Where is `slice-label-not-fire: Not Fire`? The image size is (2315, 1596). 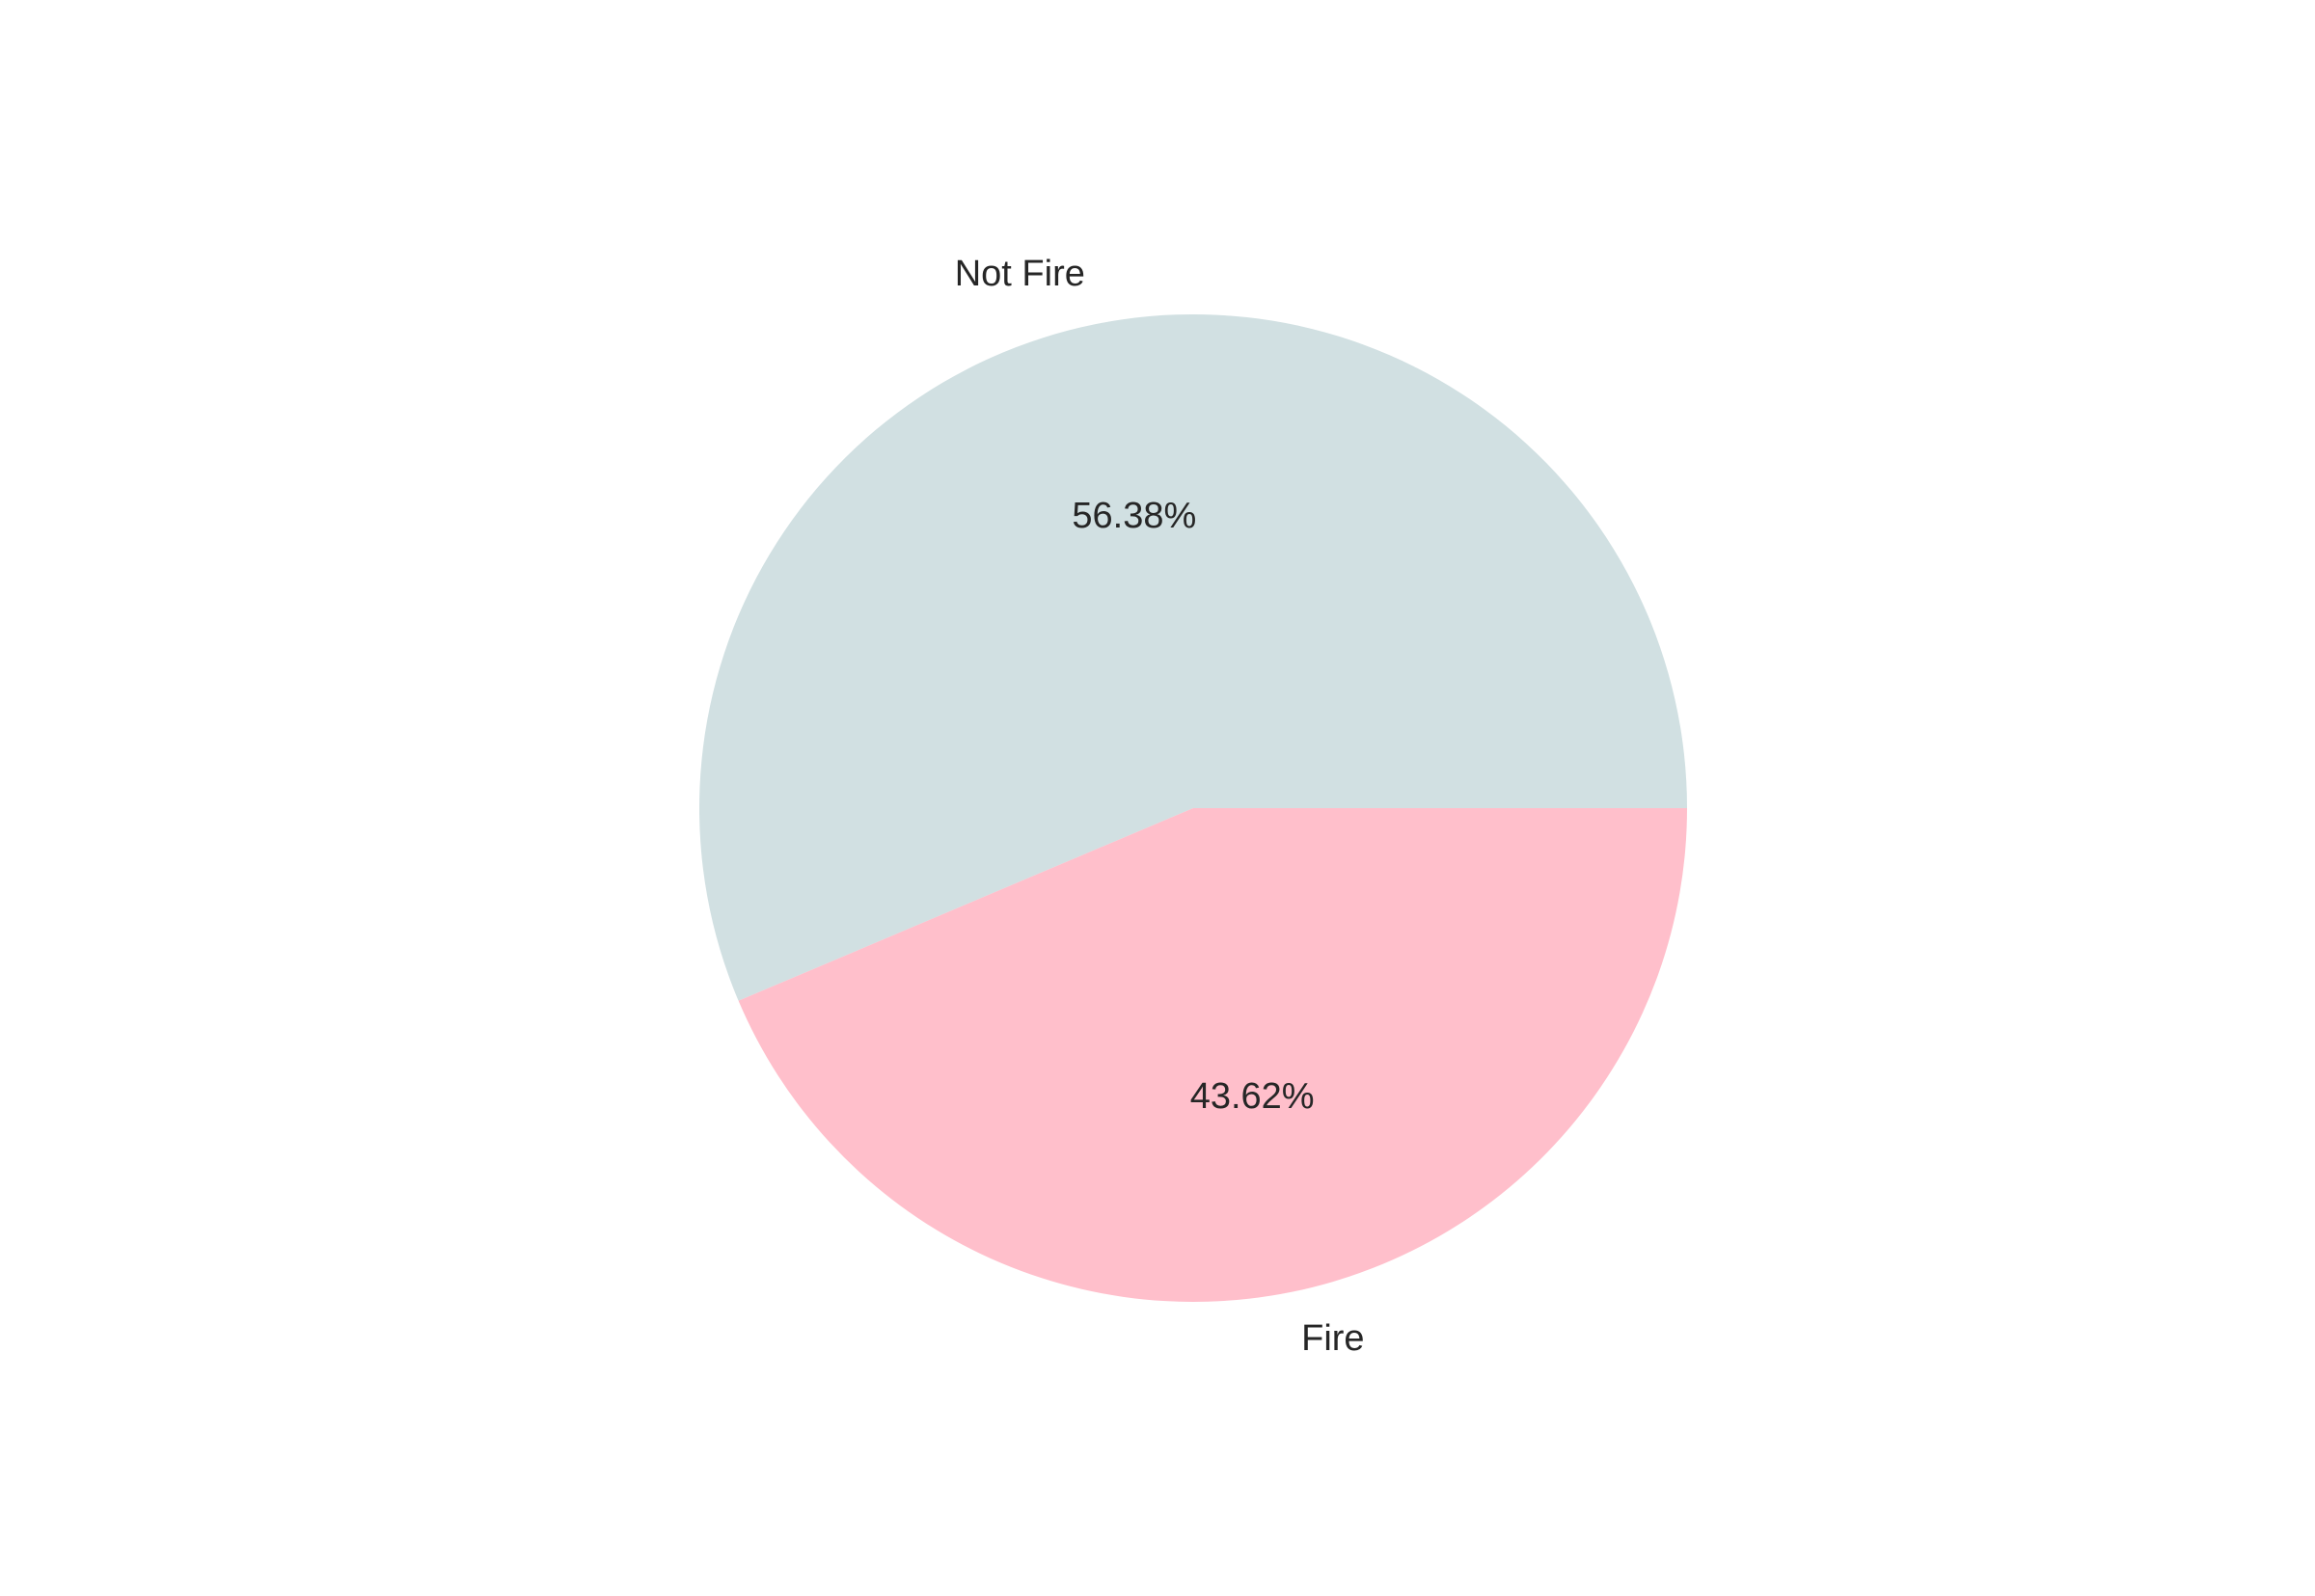 slice-label-not-fire: Not Fire is located at coordinates (1020, 274).